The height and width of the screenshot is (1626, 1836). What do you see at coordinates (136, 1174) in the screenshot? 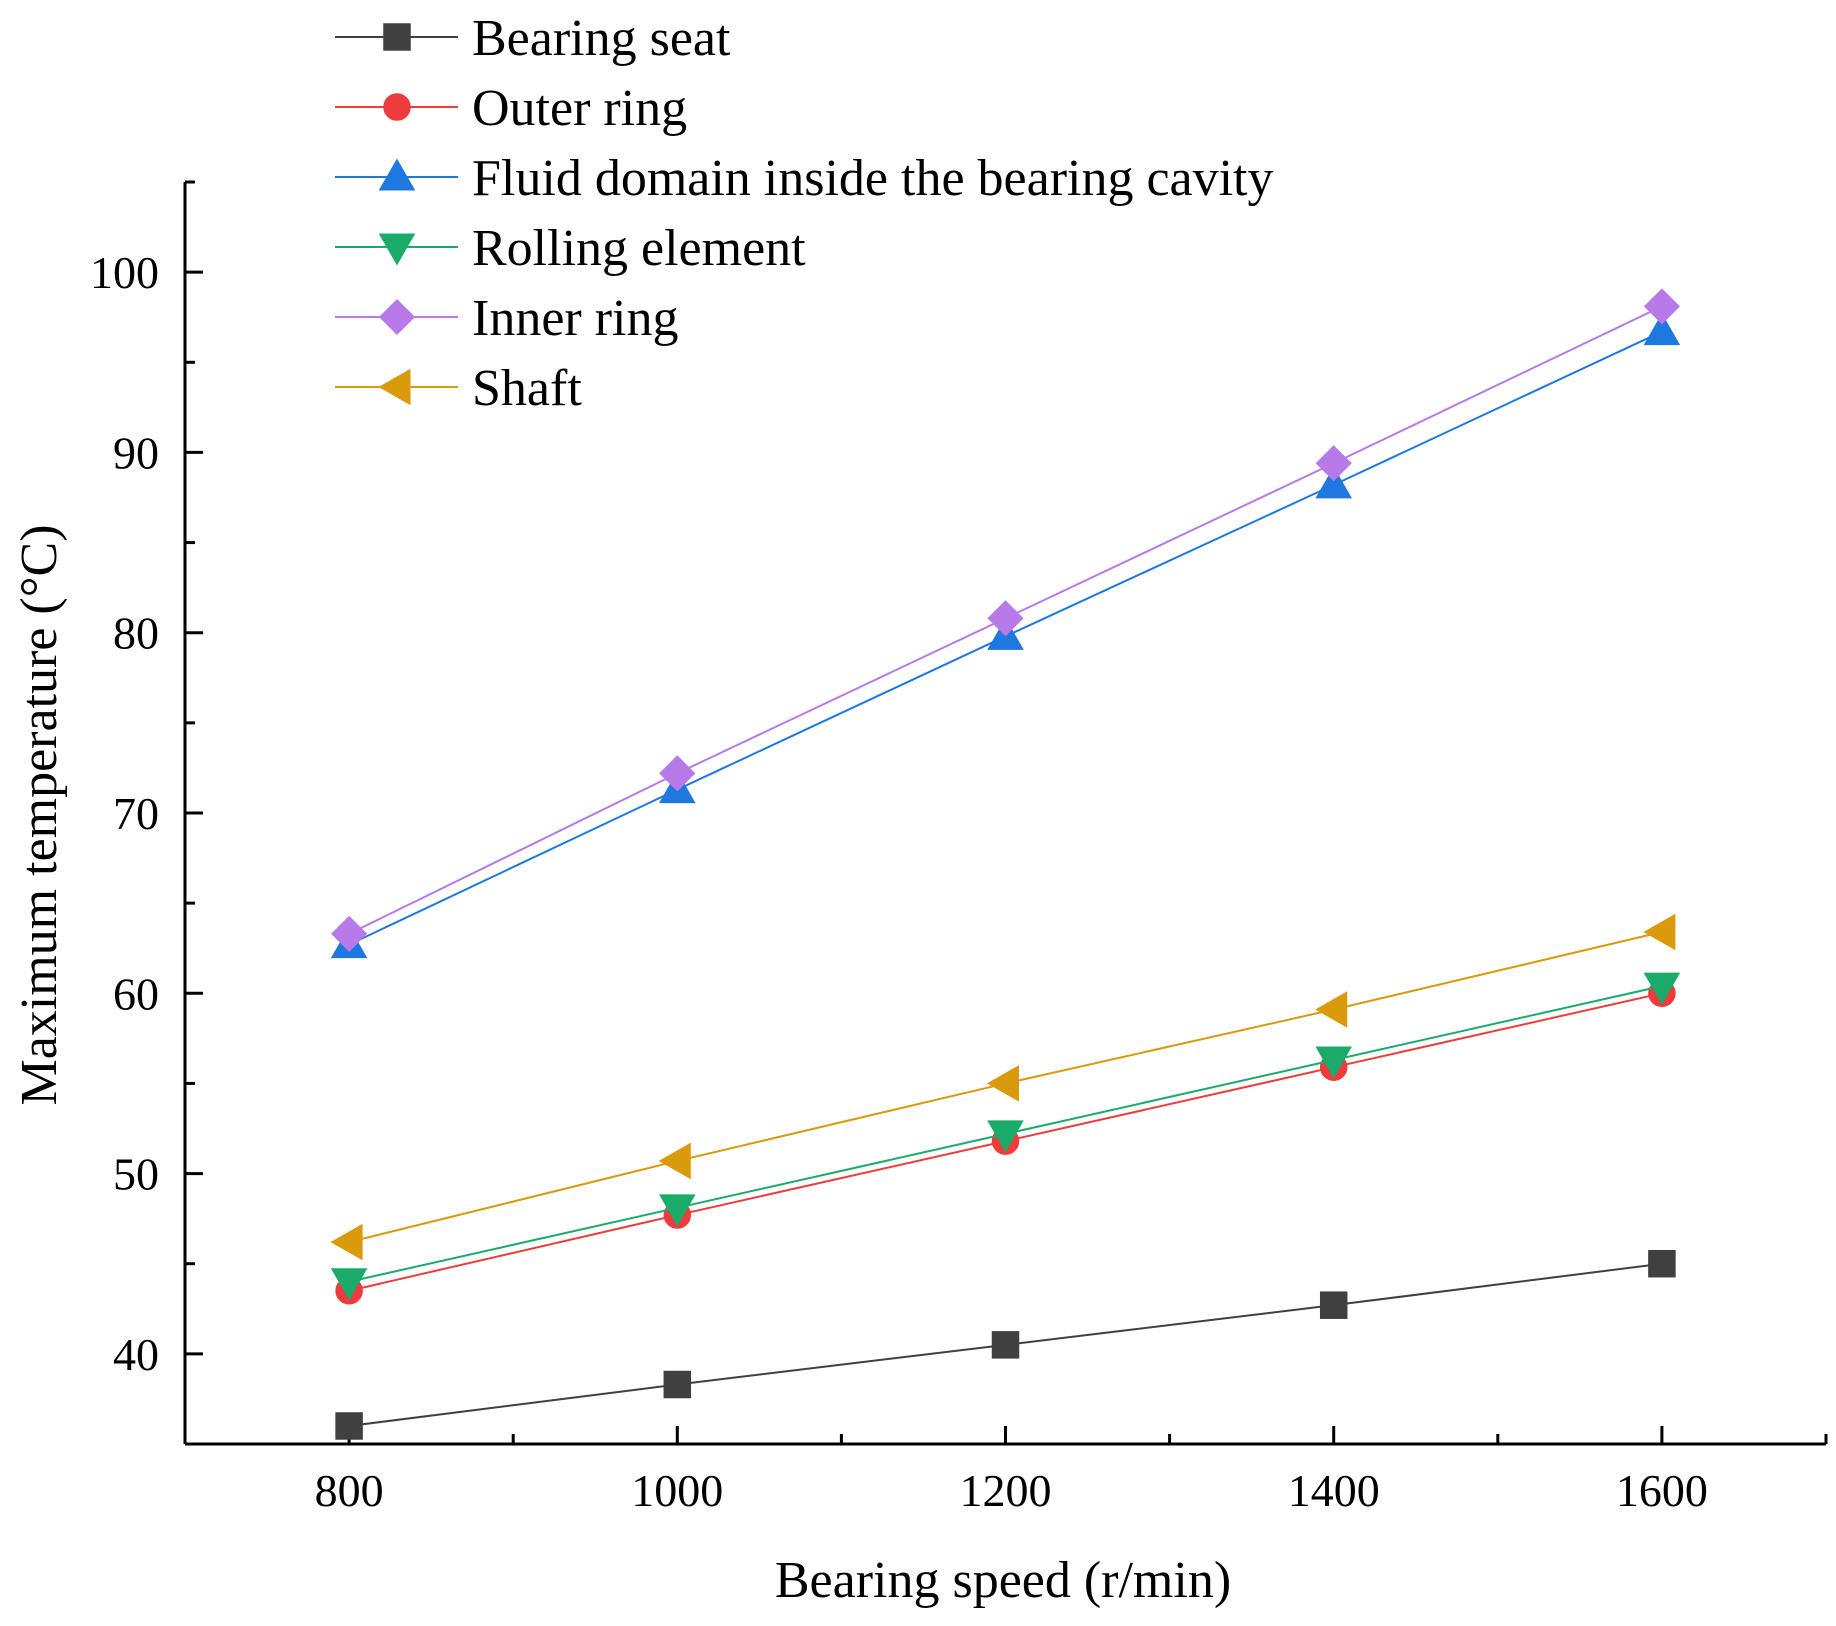
I see `y-tick-label: 50` at bounding box center [136, 1174].